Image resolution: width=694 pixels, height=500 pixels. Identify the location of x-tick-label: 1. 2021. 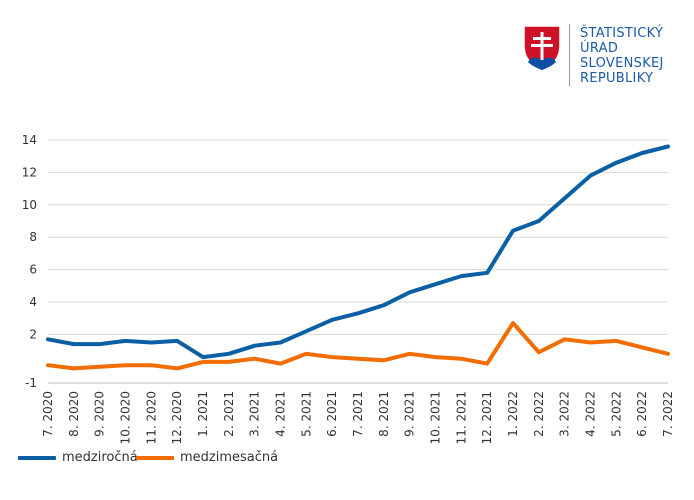
(203, 414).